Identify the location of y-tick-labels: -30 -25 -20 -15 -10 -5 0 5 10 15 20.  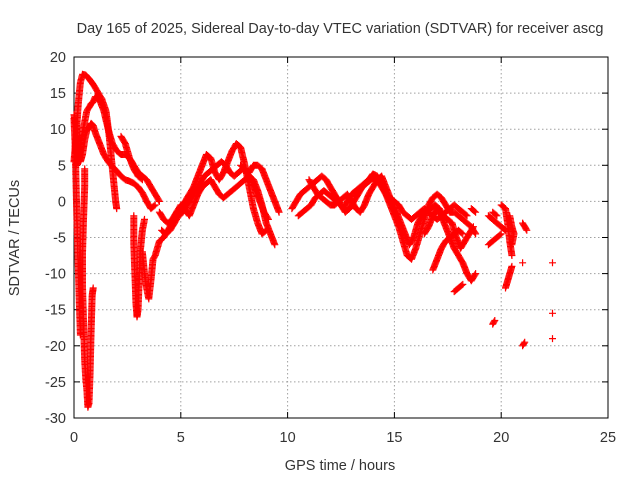
(55, 238).